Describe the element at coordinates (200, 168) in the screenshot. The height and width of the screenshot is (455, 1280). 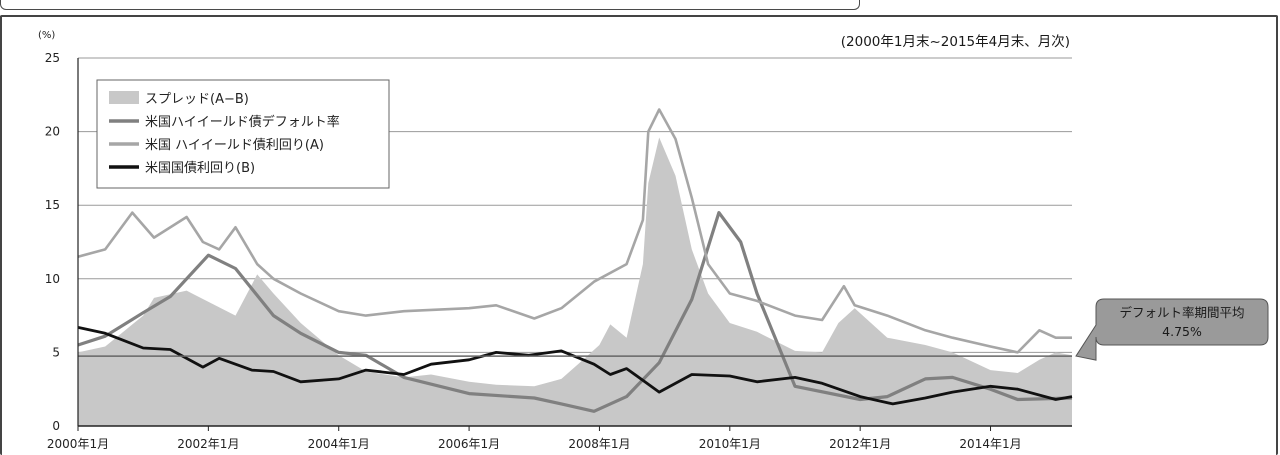
I see `legend-label: 米国国債利回り(B)` at that location.